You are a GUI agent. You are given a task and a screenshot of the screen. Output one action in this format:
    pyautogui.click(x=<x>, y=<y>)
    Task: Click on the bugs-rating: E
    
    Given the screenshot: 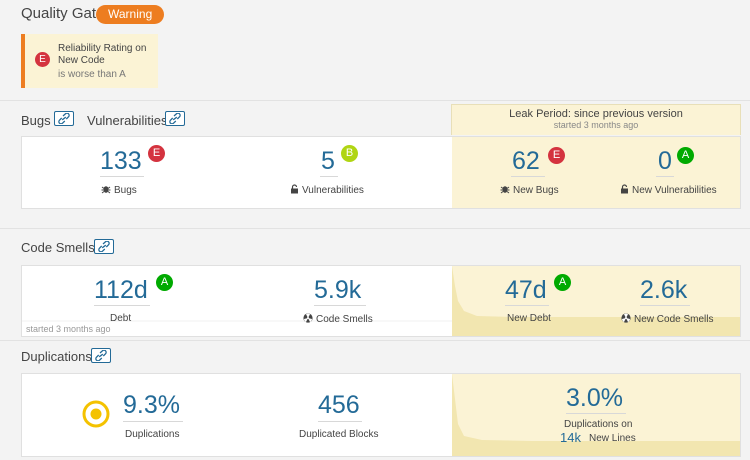 What is the action you would take?
    pyautogui.click(x=156, y=153)
    